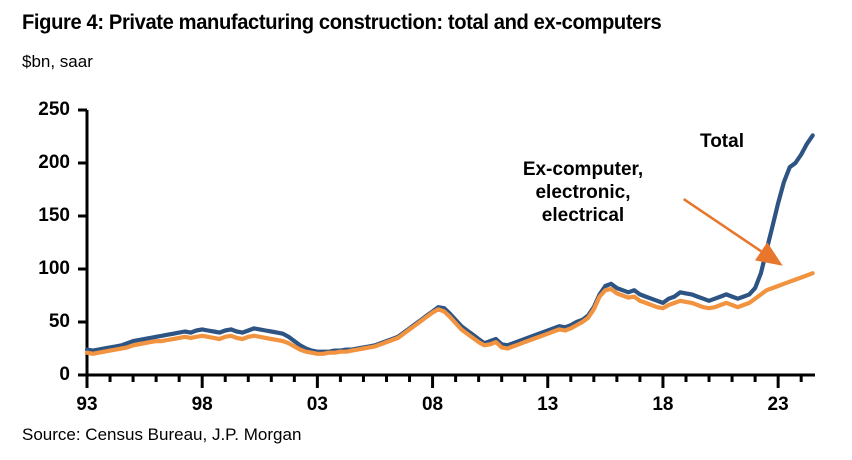 Image resolution: width=852 pixels, height=460 pixels. I want to click on series-label-total: Total, so click(722, 141).